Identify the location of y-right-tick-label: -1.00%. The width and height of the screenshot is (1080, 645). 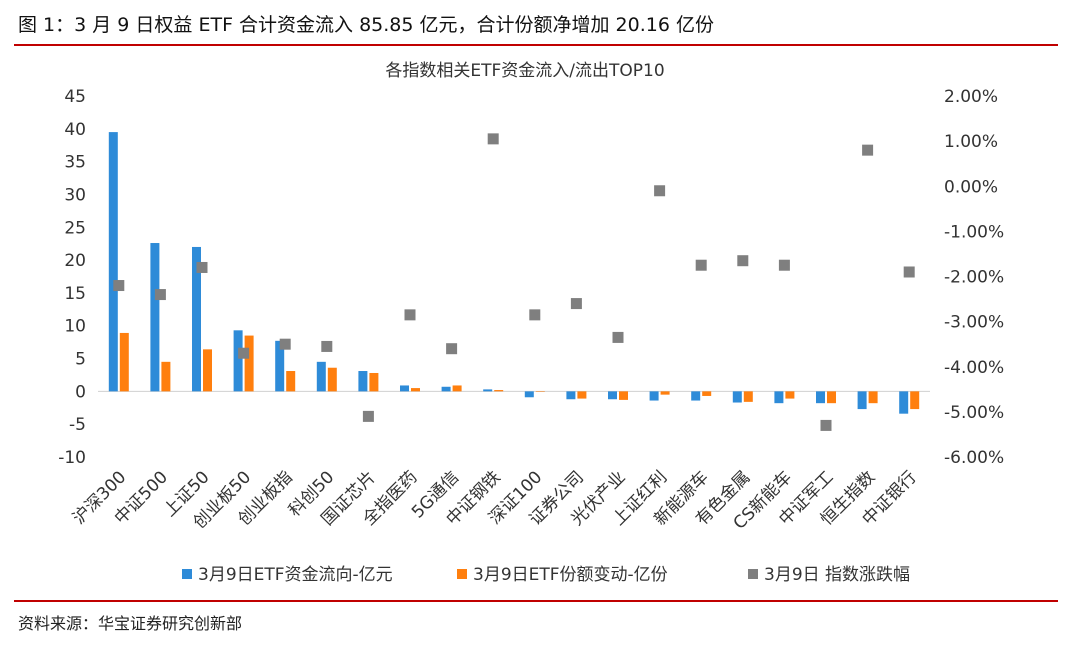
(974, 232).